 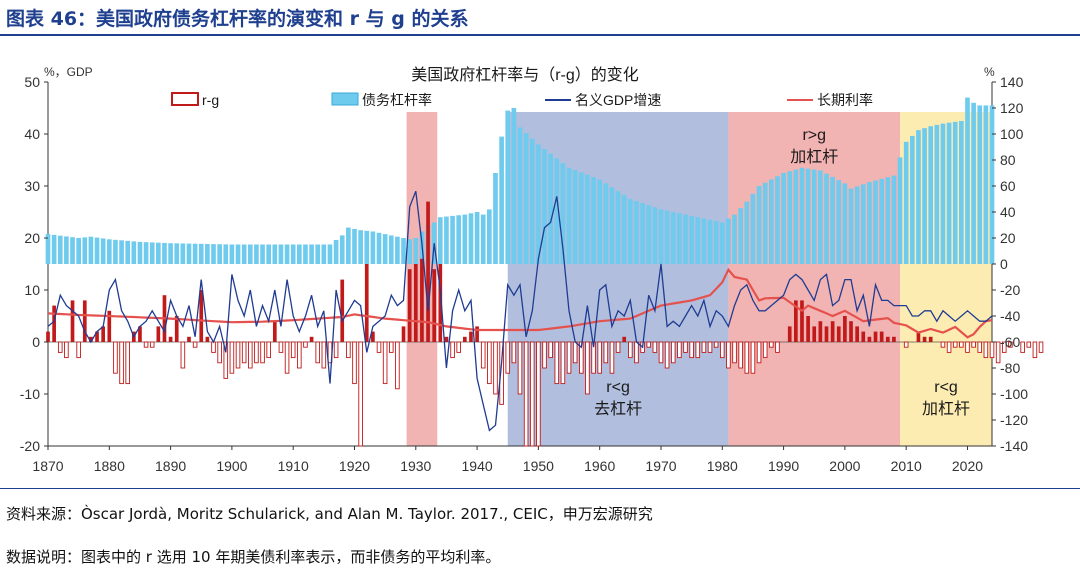 What do you see at coordinates (109, 466) in the screenshot?
I see `x-tick-label: 1880` at bounding box center [109, 466].